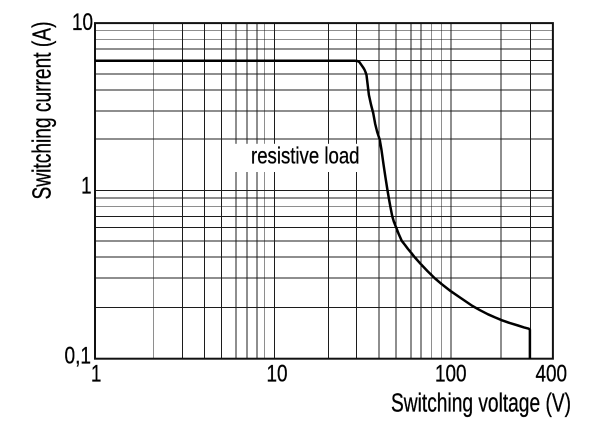 This screenshot has height=427, width=600. What do you see at coordinates (481, 404) in the screenshot?
I see `svg-text: Switching voltage (V)` at bounding box center [481, 404].